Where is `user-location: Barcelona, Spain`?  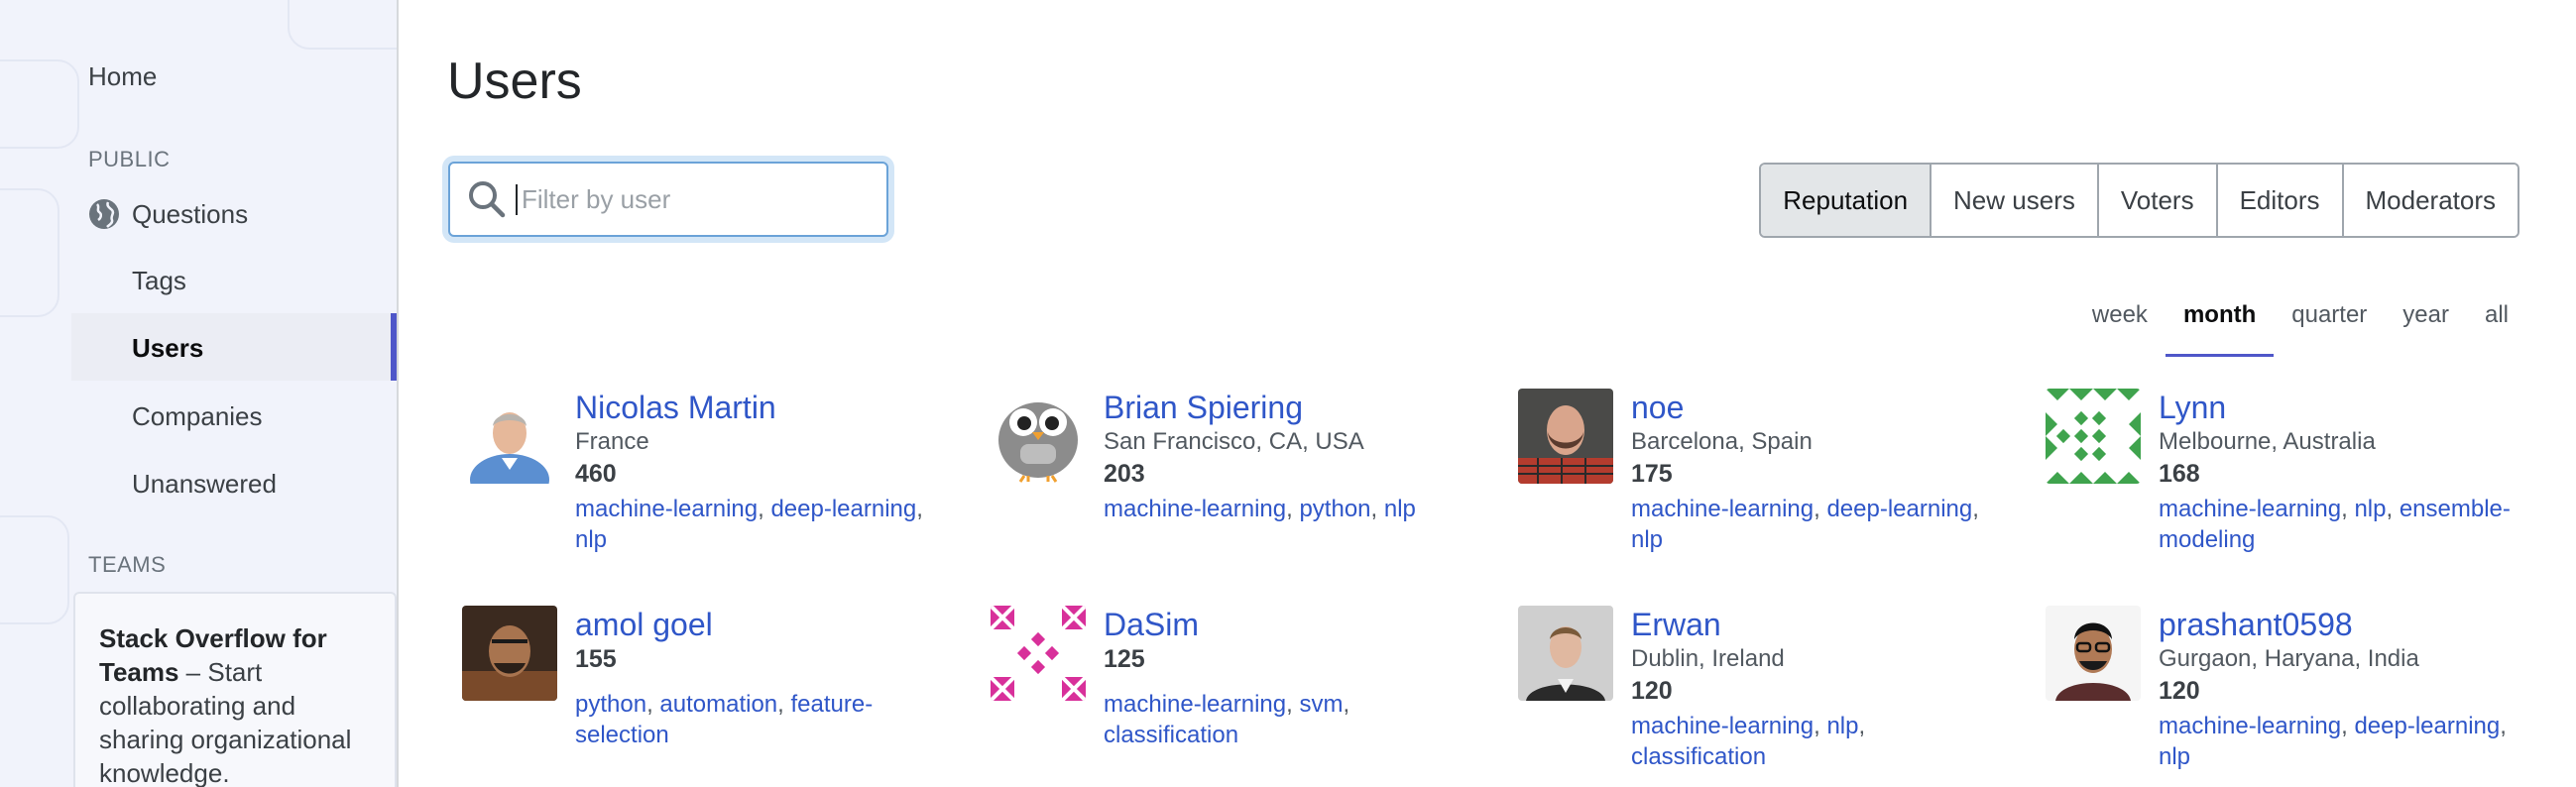
user-location: Barcelona, Spain is located at coordinates (1722, 441).